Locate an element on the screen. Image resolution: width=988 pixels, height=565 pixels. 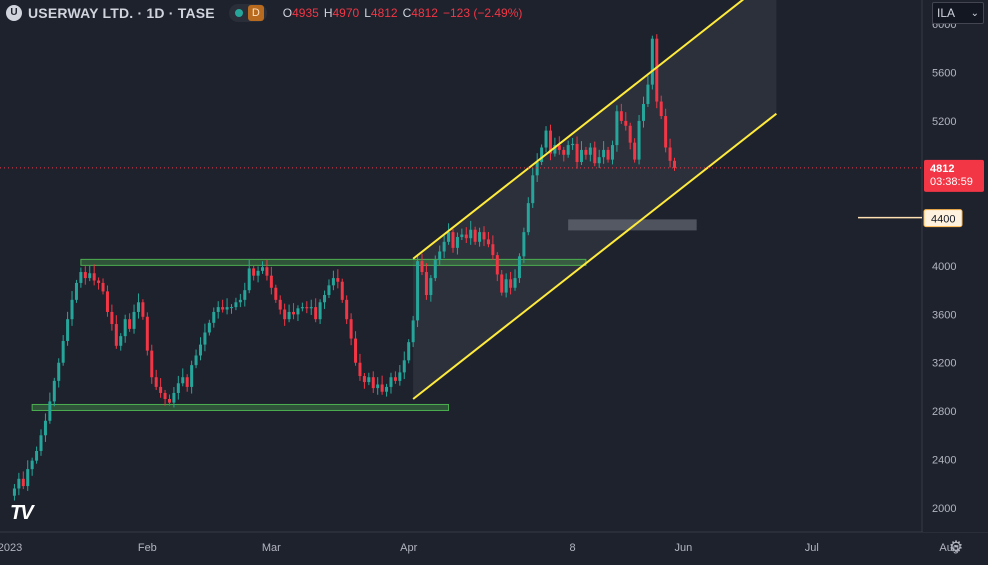
current-price-tag is located at coordinates (954, 175).